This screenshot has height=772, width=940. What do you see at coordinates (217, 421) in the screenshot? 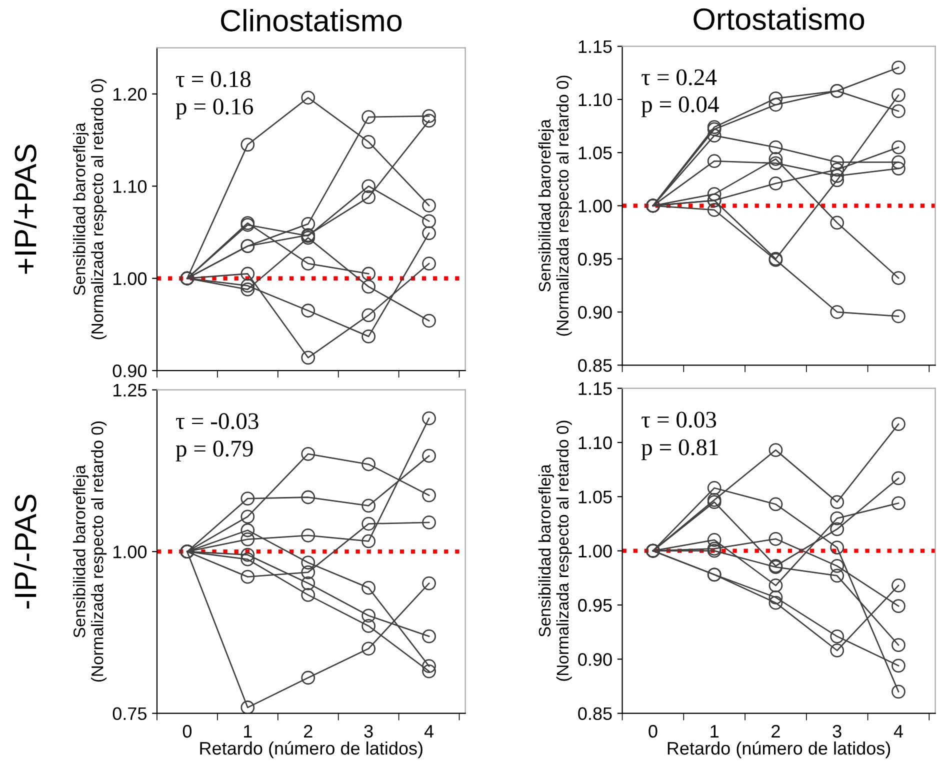
I see `annotation: τ = -0.03` at bounding box center [217, 421].